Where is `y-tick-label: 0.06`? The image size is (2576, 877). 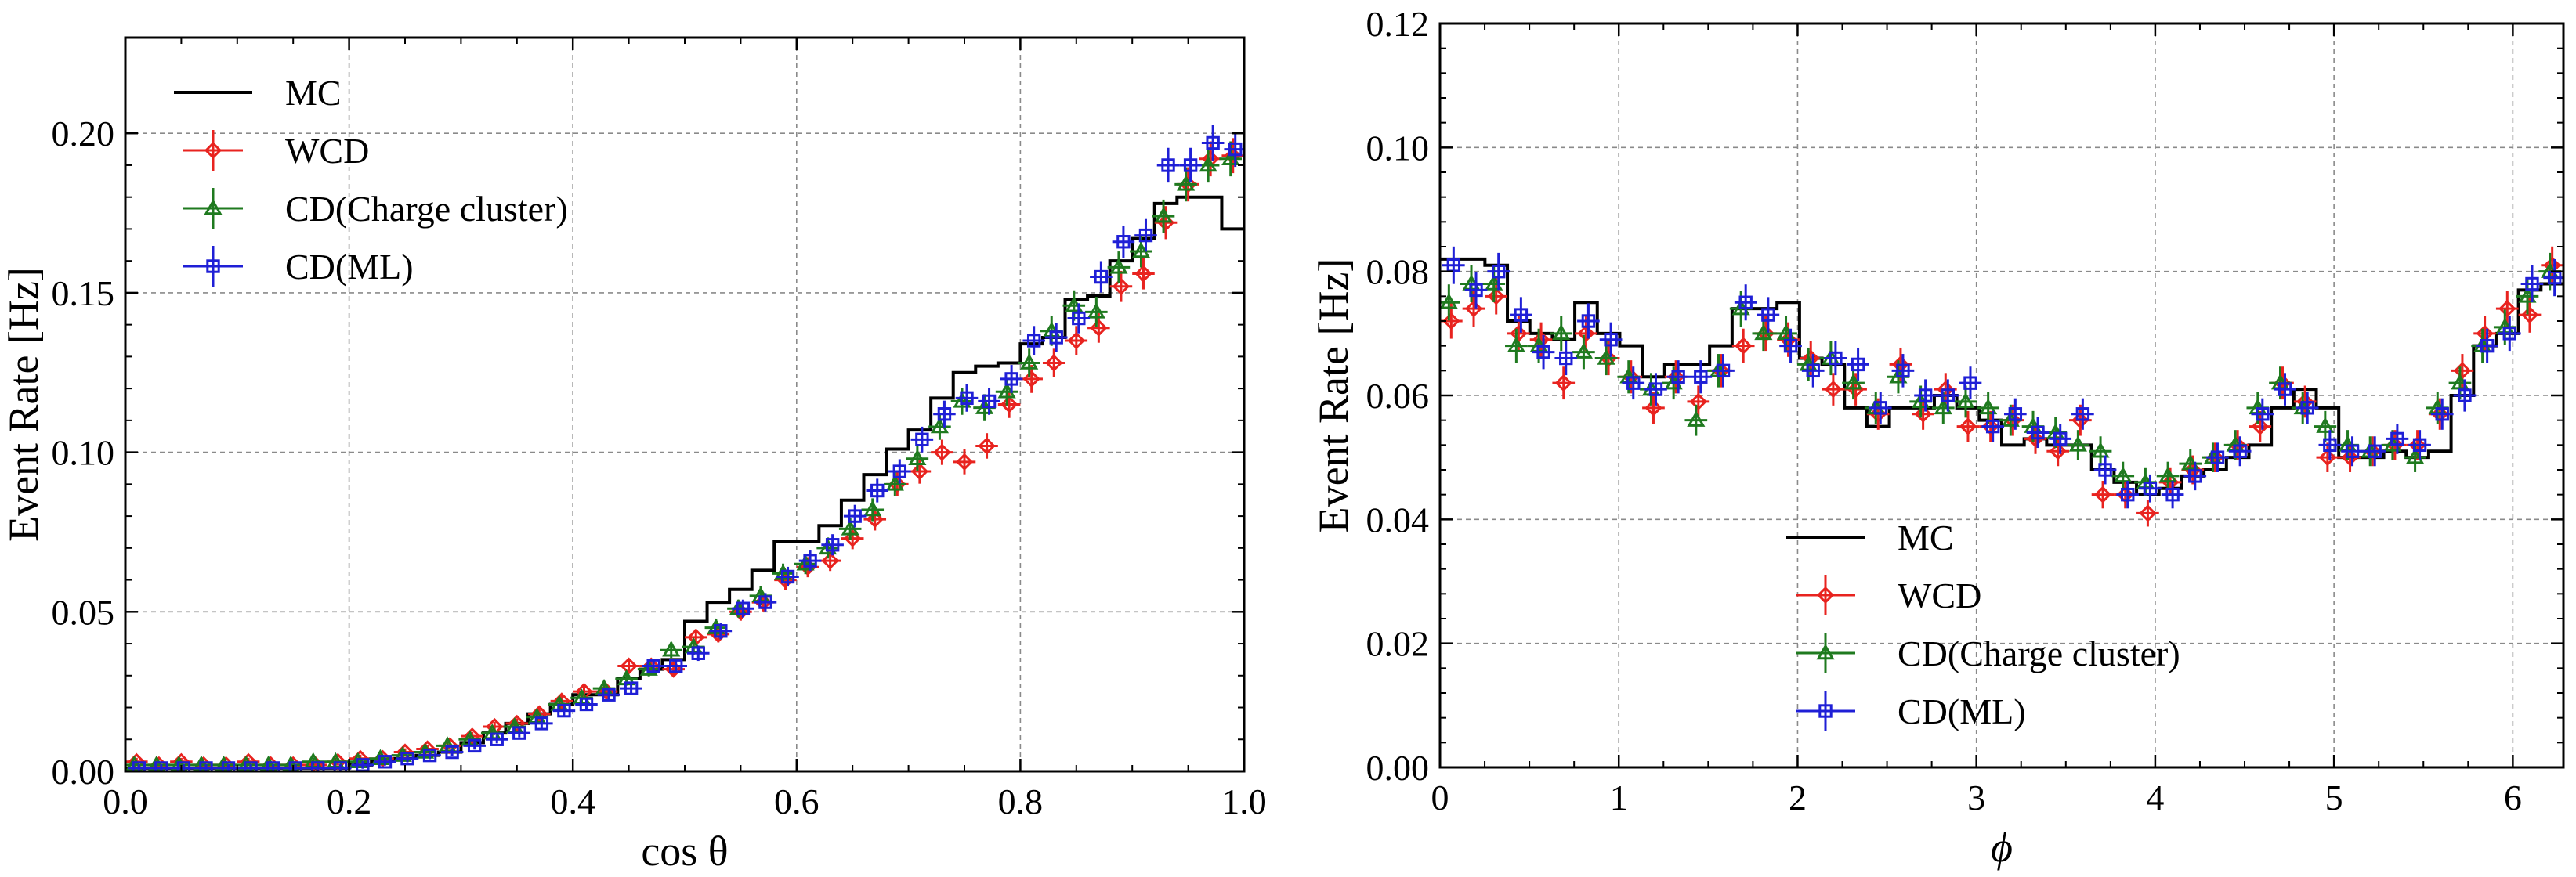
y-tick-label: 0.06 is located at coordinates (1398, 396).